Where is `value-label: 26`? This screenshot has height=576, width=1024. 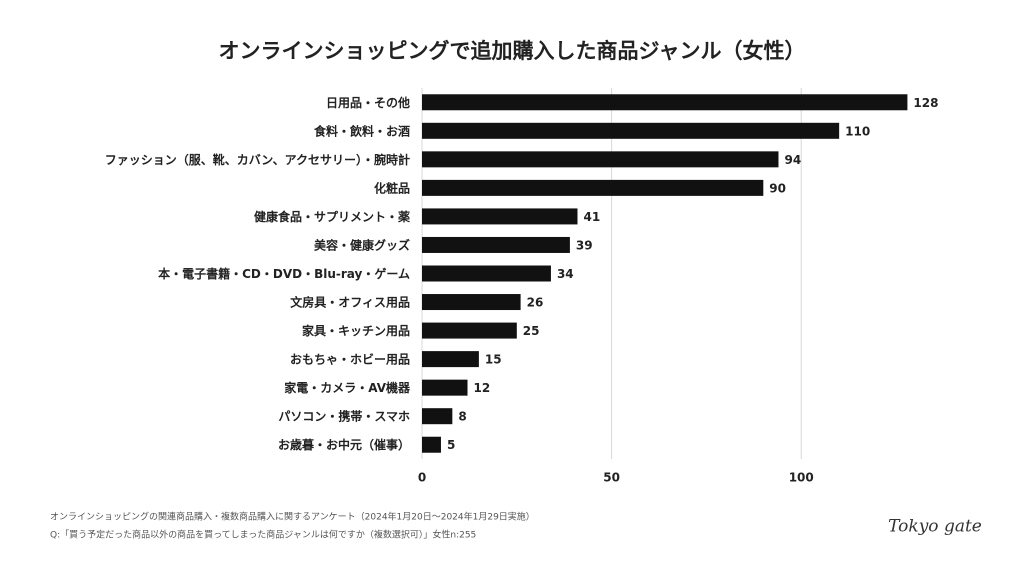 value-label: 26 is located at coordinates (535, 303).